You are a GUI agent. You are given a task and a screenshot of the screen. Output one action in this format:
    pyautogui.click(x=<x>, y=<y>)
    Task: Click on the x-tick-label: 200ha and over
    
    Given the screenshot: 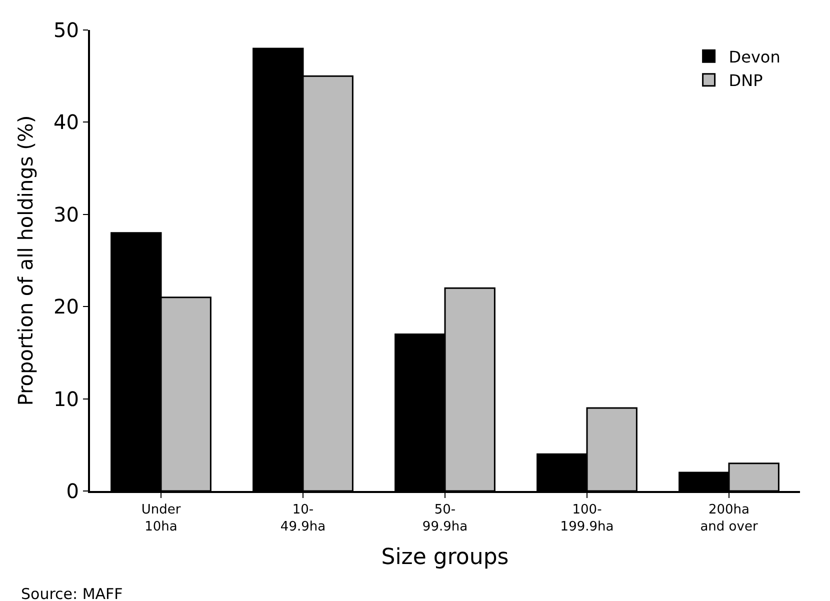 What is the action you would take?
    pyautogui.click(x=729, y=518)
    